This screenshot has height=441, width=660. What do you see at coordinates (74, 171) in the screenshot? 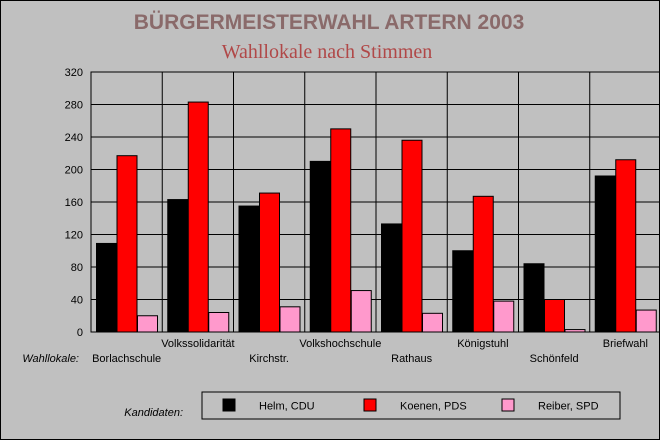
I see `y-tick-label: 200` at bounding box center [74, 171].